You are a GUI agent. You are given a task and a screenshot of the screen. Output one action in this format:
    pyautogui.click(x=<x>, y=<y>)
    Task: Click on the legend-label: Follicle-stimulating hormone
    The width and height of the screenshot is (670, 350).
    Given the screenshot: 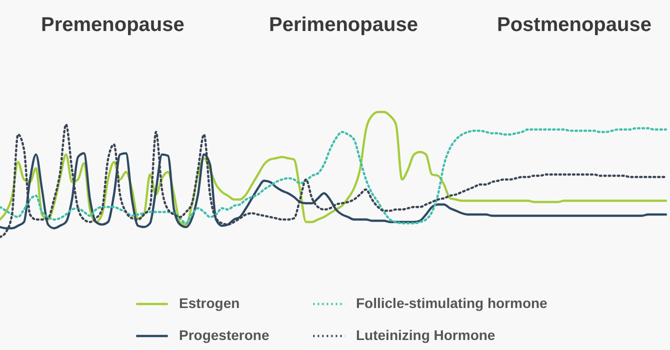 What is the action you would take?
    pyautogui.click(x=452, y=303)
    